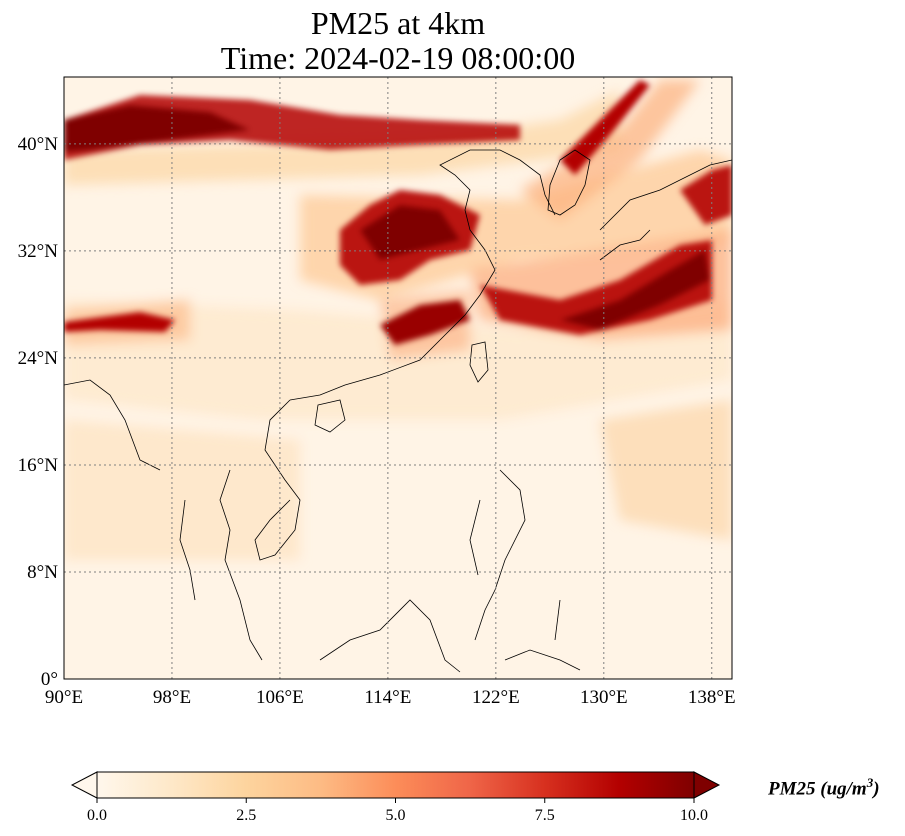 This screenshot has height=836, width=905. What do you see at coordinates (84, 785) in the screenshot?
I see `colorbar-extend-low-arrow` at bounding box center [84, 785].